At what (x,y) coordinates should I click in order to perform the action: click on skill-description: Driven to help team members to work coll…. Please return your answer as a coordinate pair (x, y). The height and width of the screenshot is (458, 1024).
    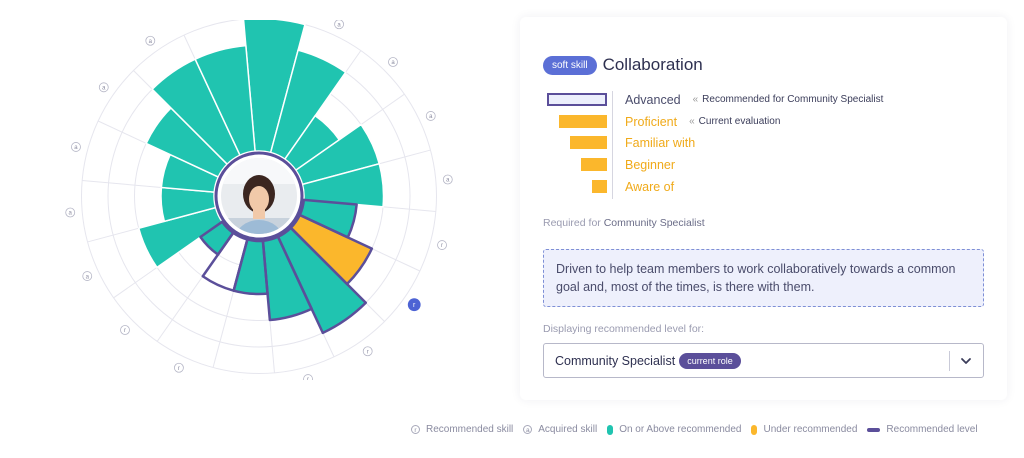
    Looking at the image, I should click on (763, 278).